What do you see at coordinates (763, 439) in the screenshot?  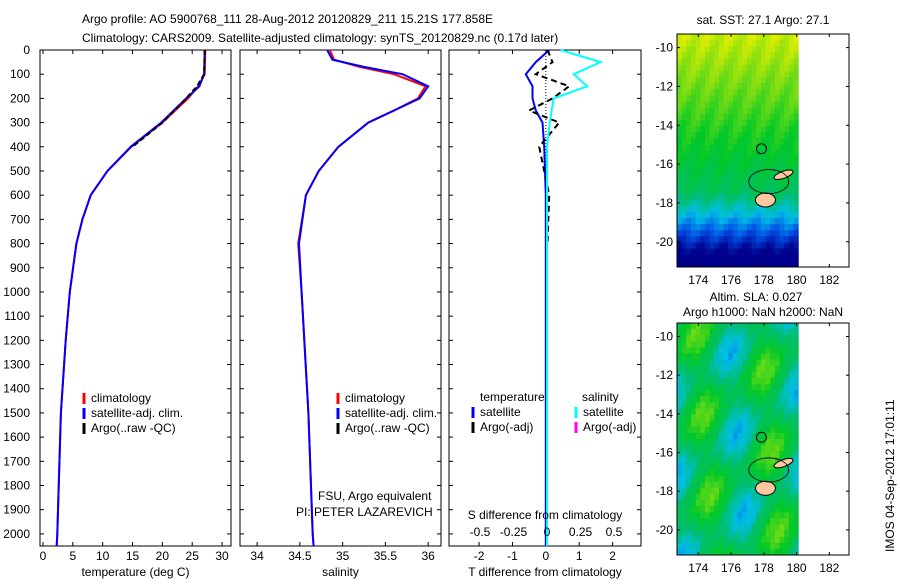 I see `sla-map-frame` at bounding box center [763, 439].